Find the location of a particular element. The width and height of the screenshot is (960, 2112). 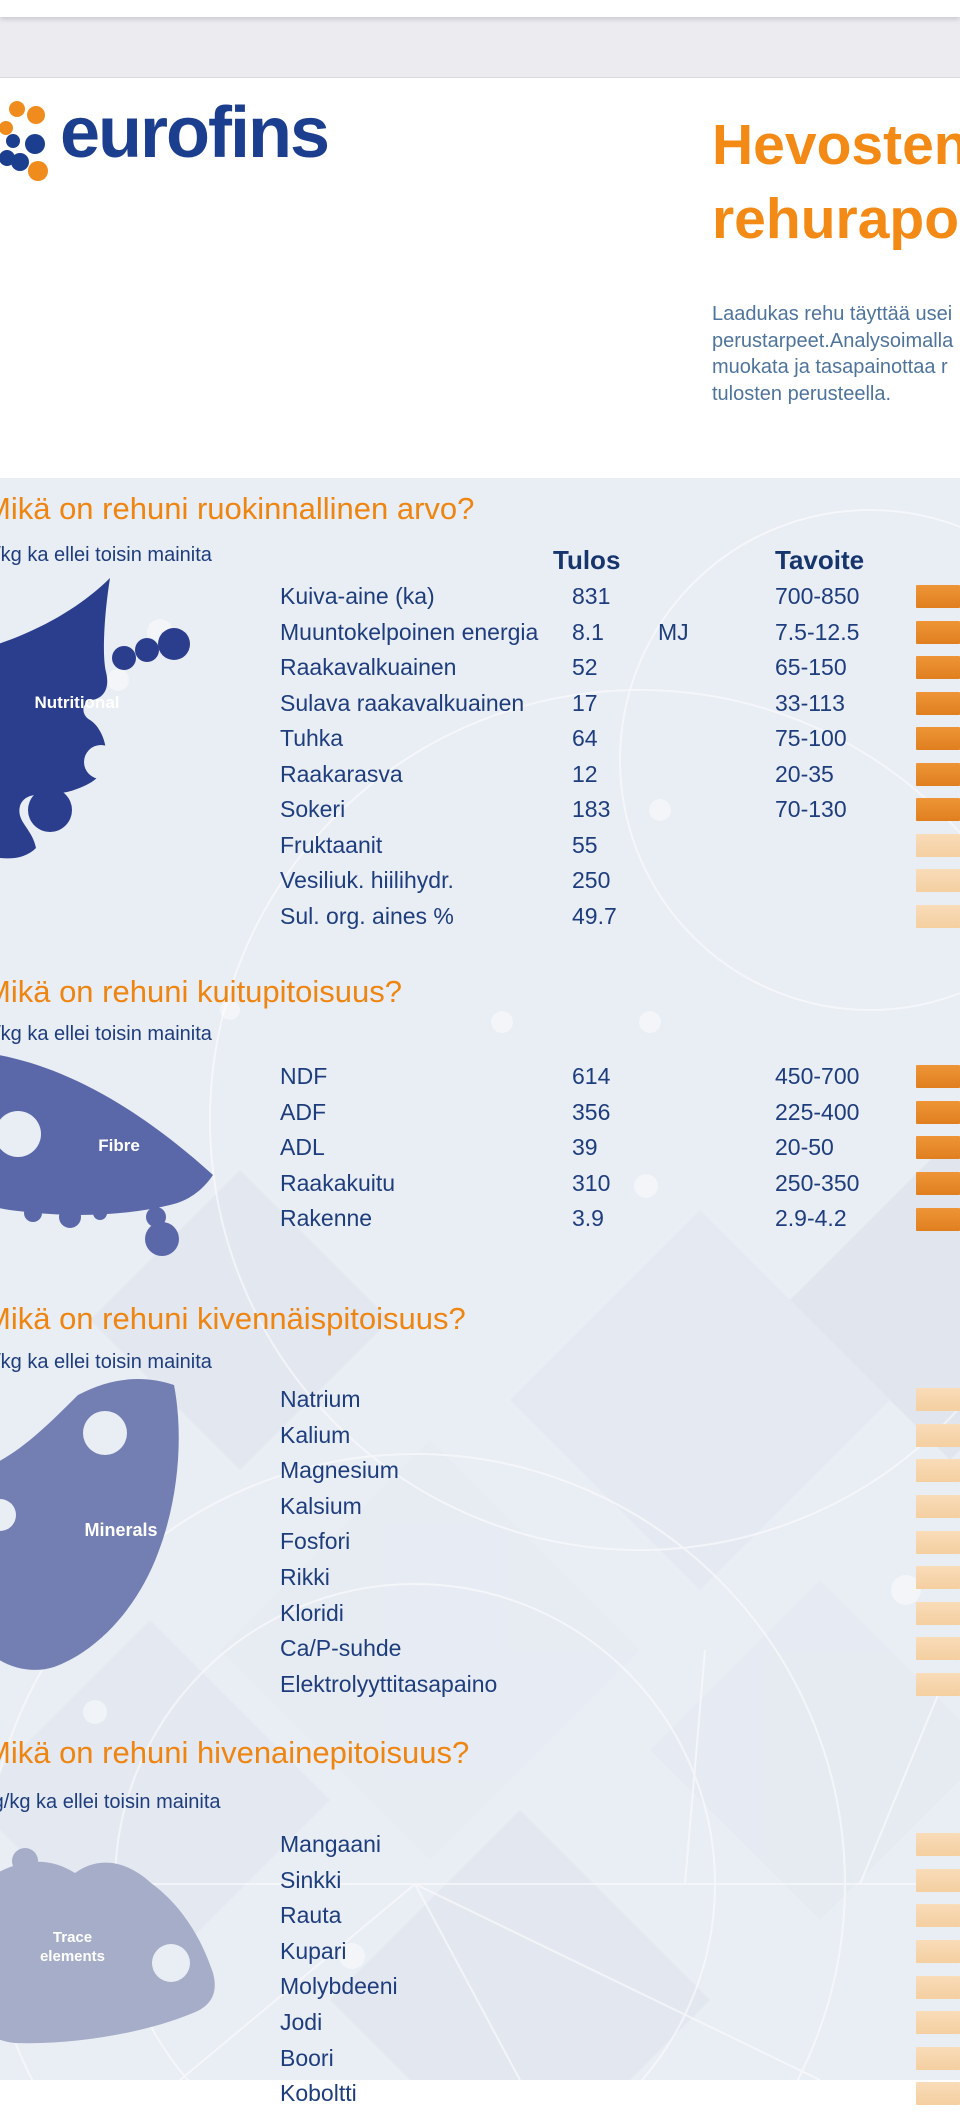

row-label: Vesiliuk. hiilihydr. is located at coordinates (367, 880).